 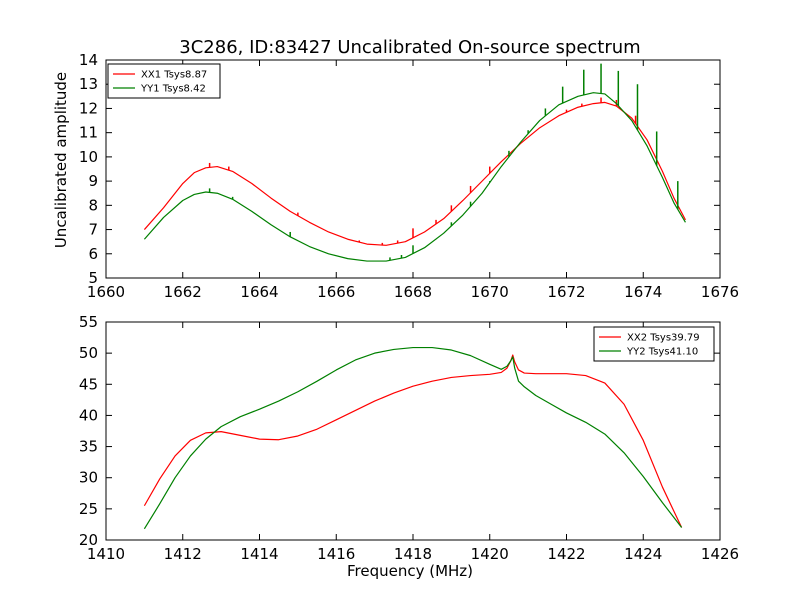 I want to click on x-tick-label-0-1: 1662, so click(x=183, y=292).